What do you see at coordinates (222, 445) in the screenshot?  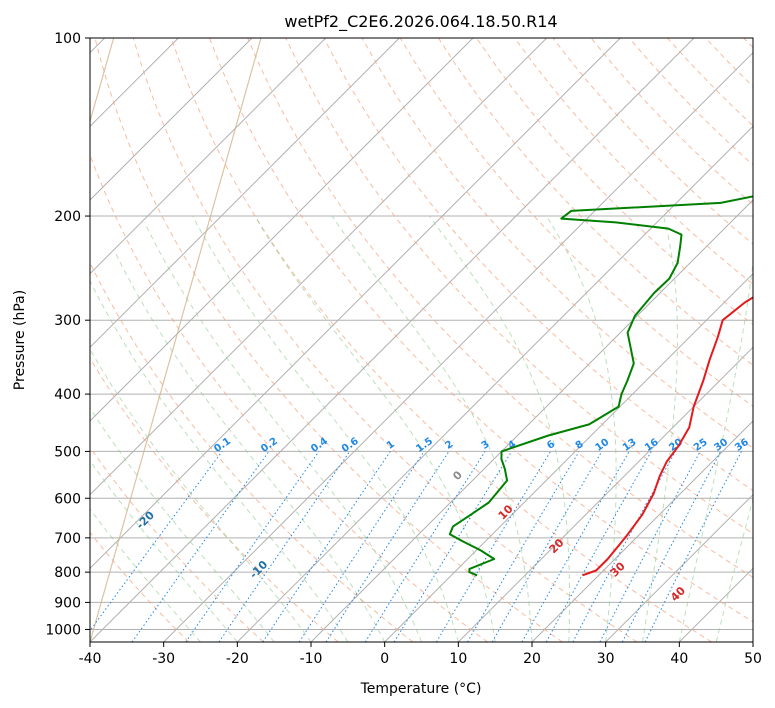 I see `mixing-ratio-label: 0.1` at bounding box center [222, 445].